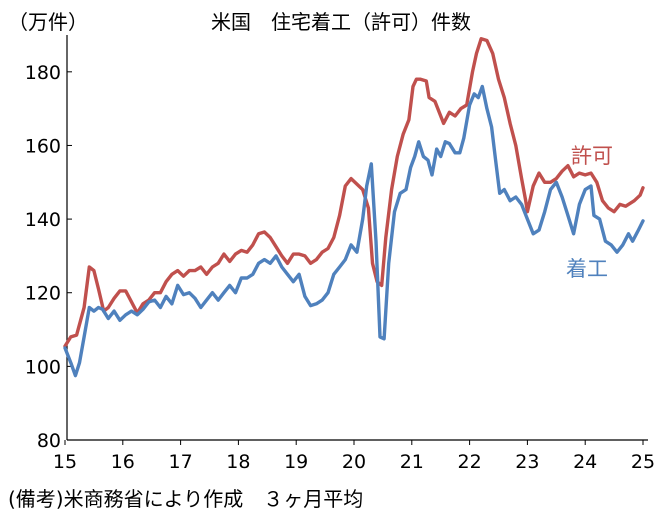  I want to click on x-tick-label: 16, so click(123, 462).